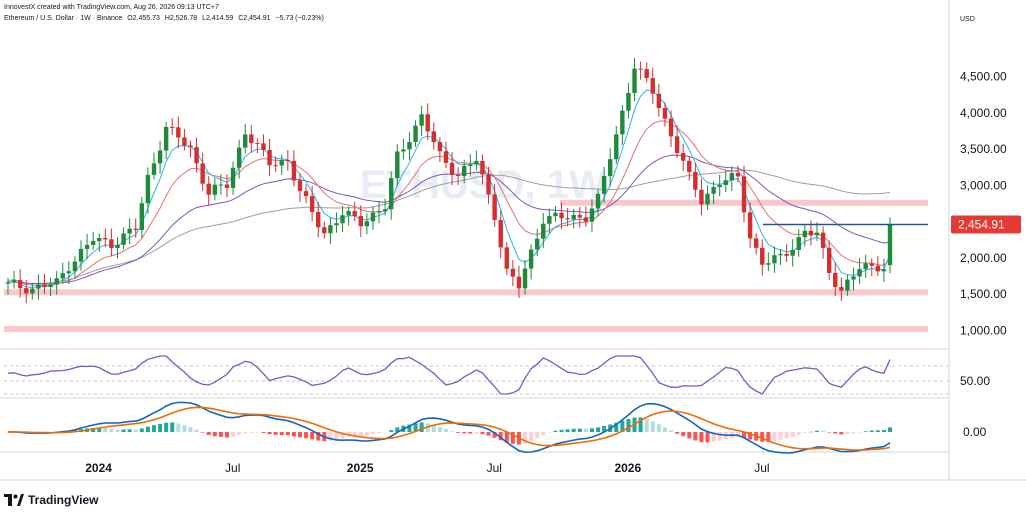 The height and width of the screenshot is (517, 1026). What do you see at coordinates (232, 468) in the screenshot?
I see `time-axis-label: Jul` at bounding box center [232, 468].